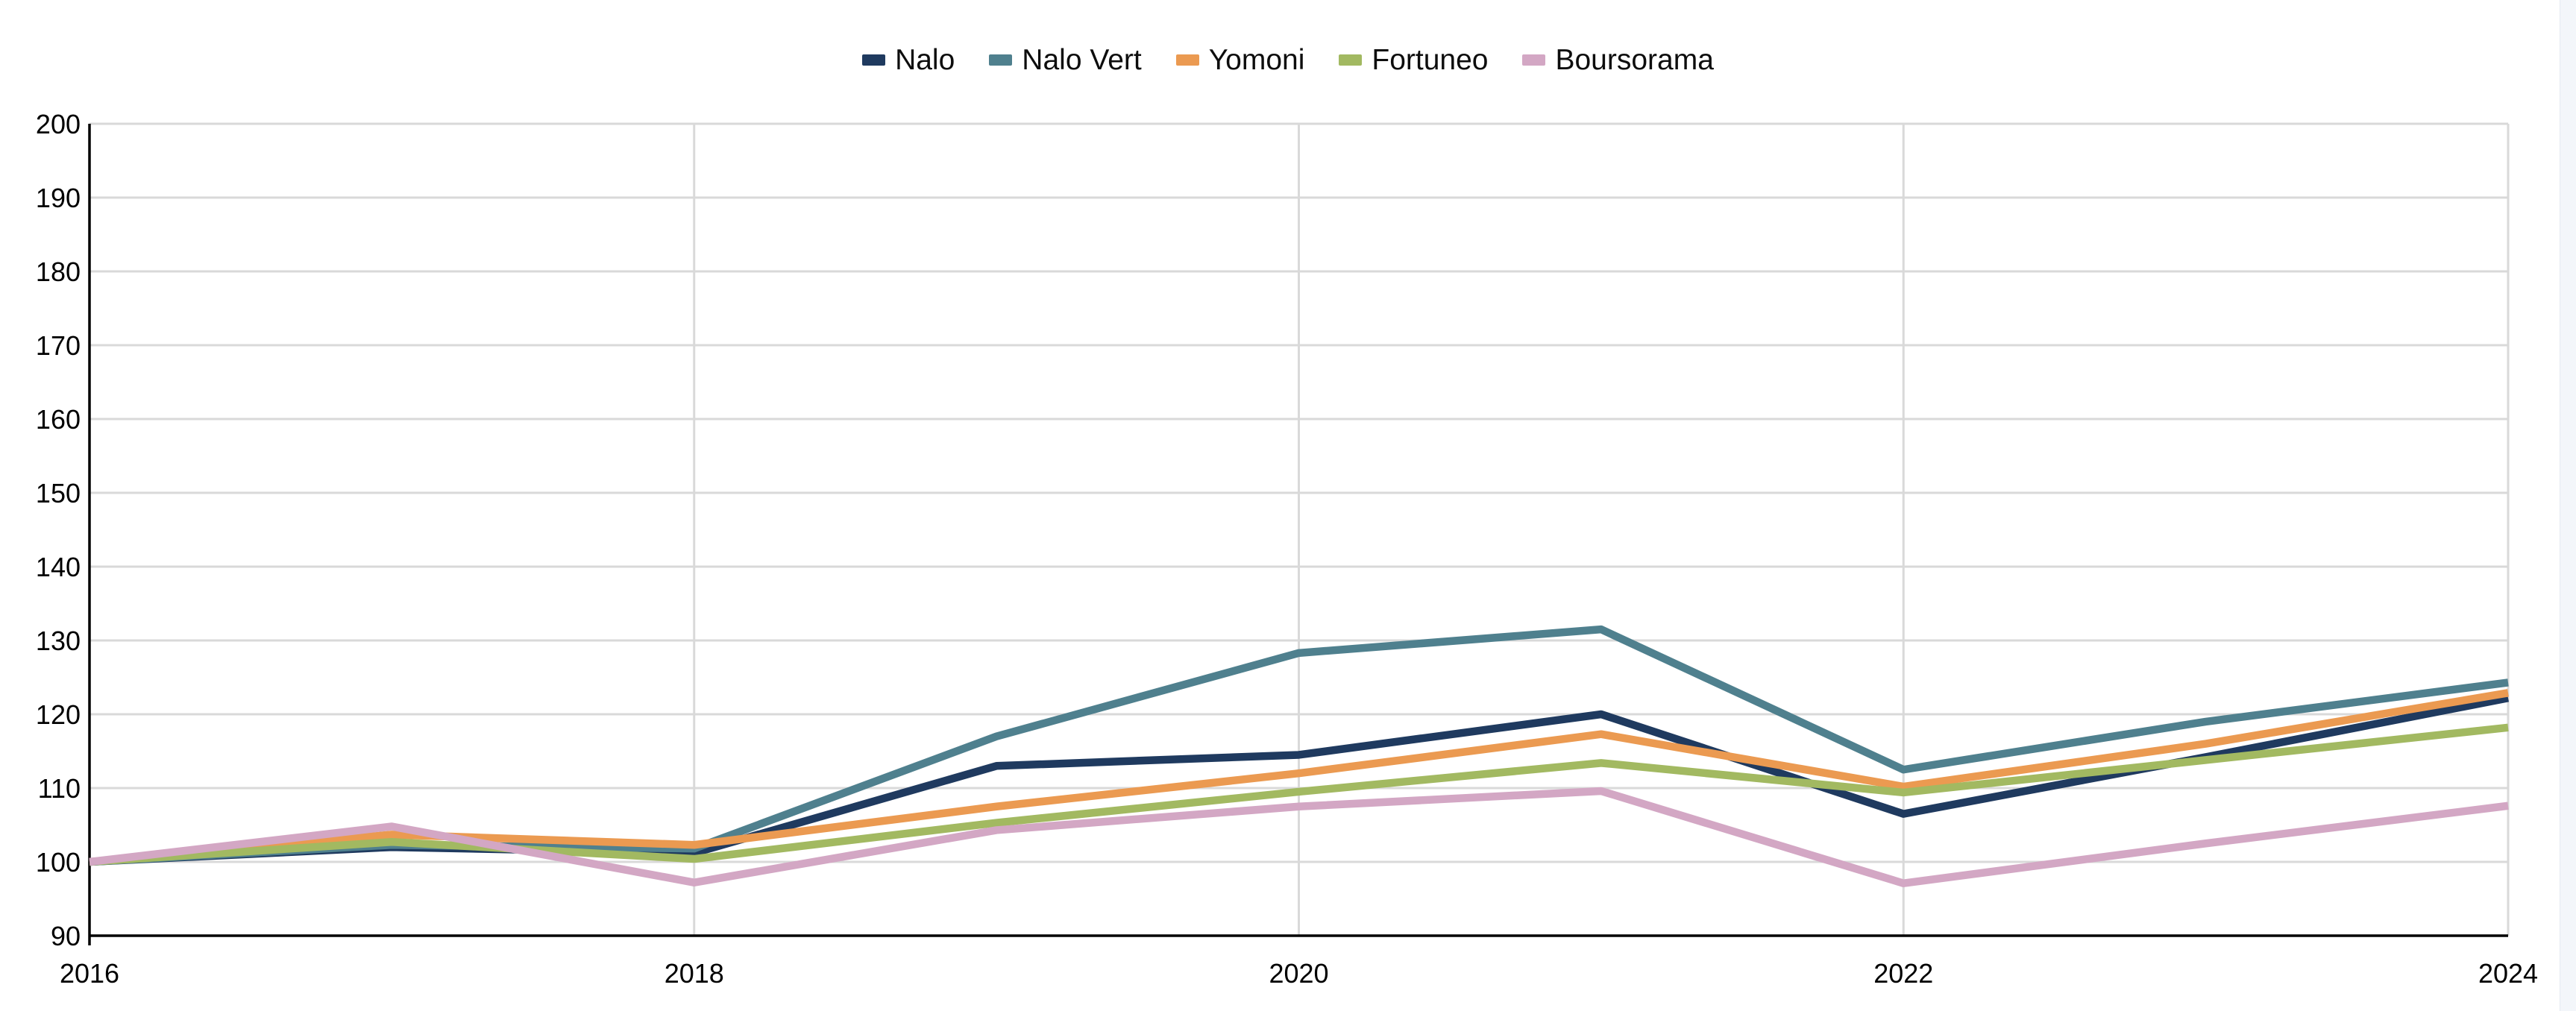 The width and height of the screenshot is (2576, 1011). I want to click on legend-item-boursorama: Boursorama, so click(1618, 59).